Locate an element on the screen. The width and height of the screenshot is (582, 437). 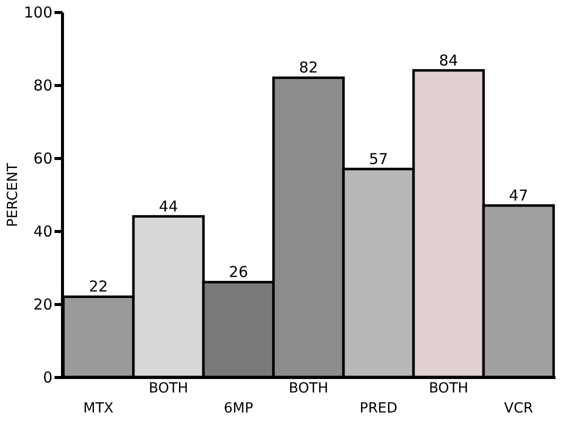
x-tick-label: VCR is located at coordinates (519, 408).